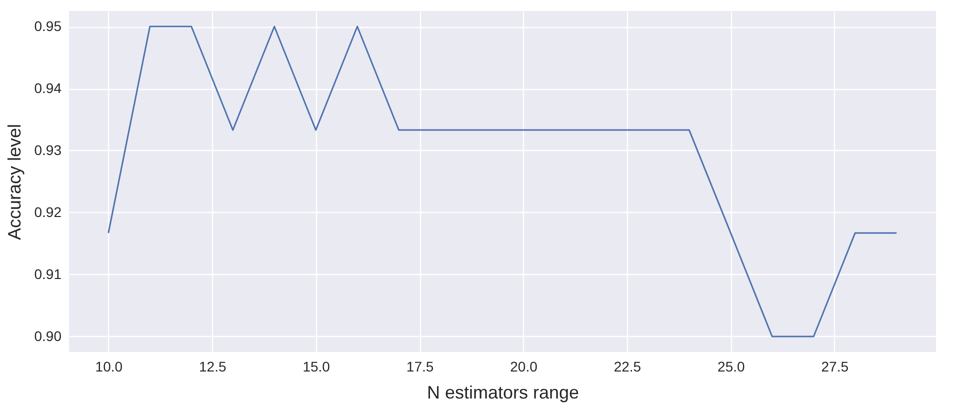 This screenshot has height=414, width=960. I want to click on y-tick-label: 0.91, so click(48, 274).